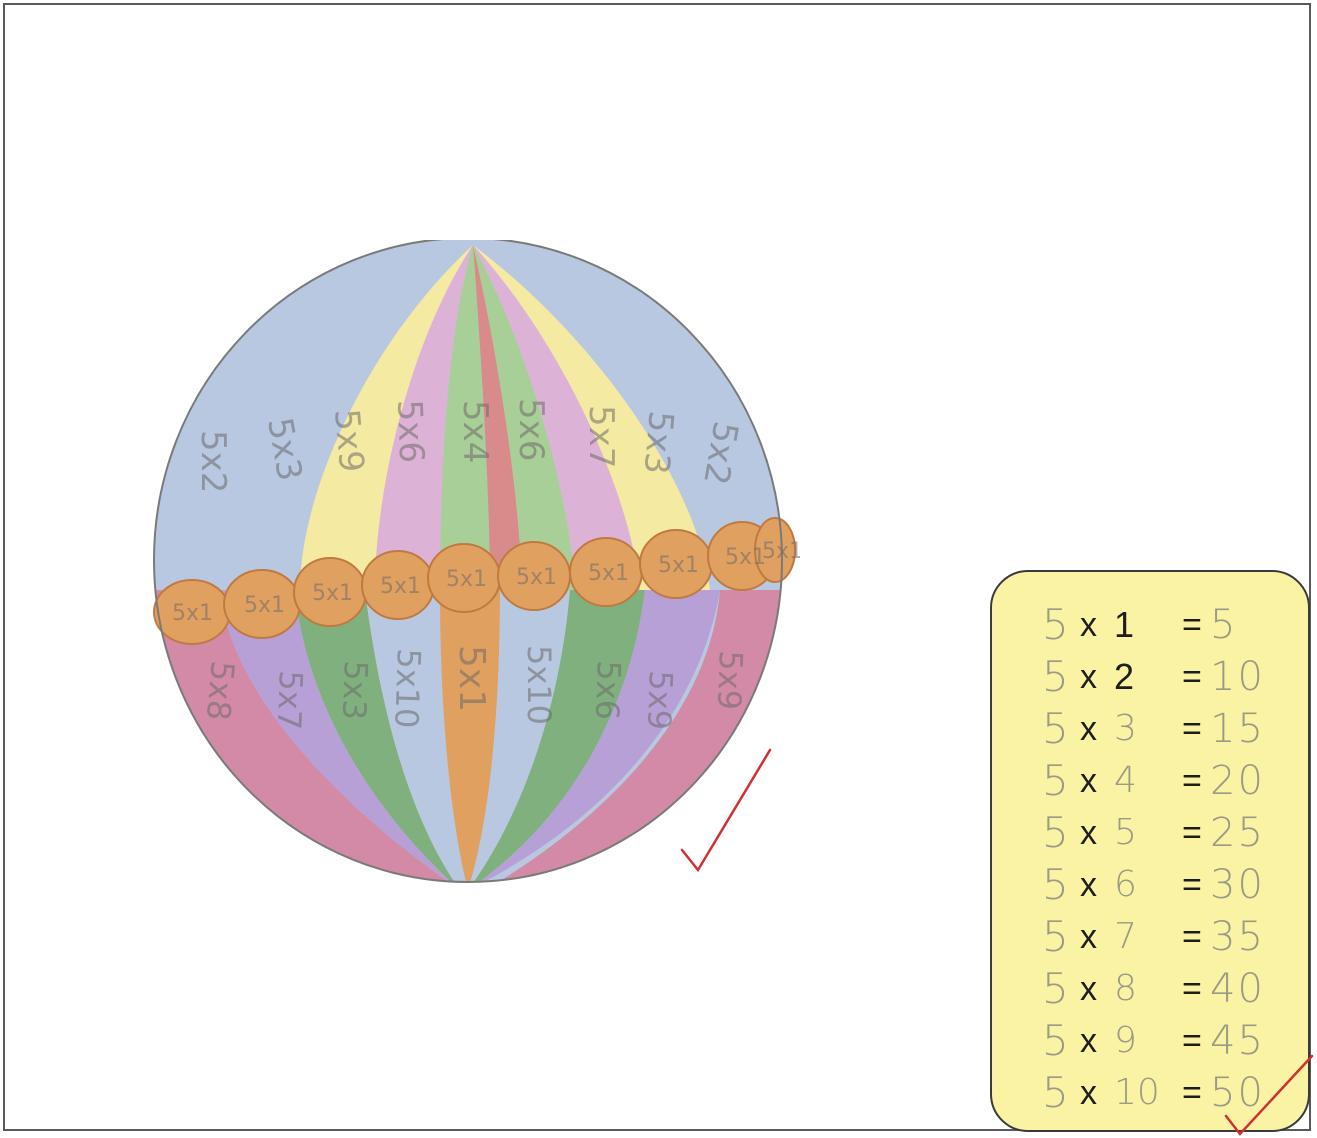 This screenshot has width=1317, height=1138. Describe the element at coordinates (601, 436) in the screenshot. I see `upper-label: 5x7` at that location.